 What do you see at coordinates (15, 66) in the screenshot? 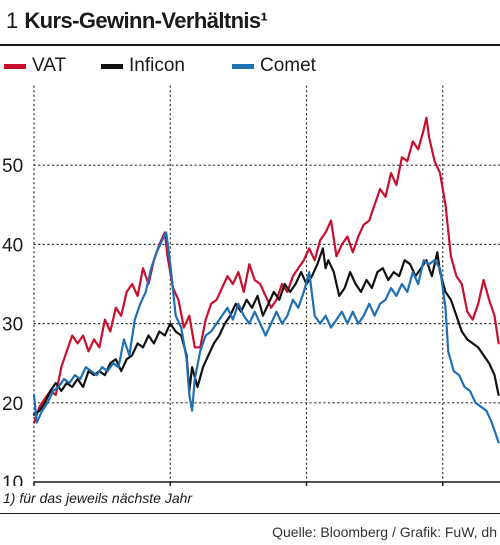
I see `legend-swatch-vat` at bounding box center [15, 66].